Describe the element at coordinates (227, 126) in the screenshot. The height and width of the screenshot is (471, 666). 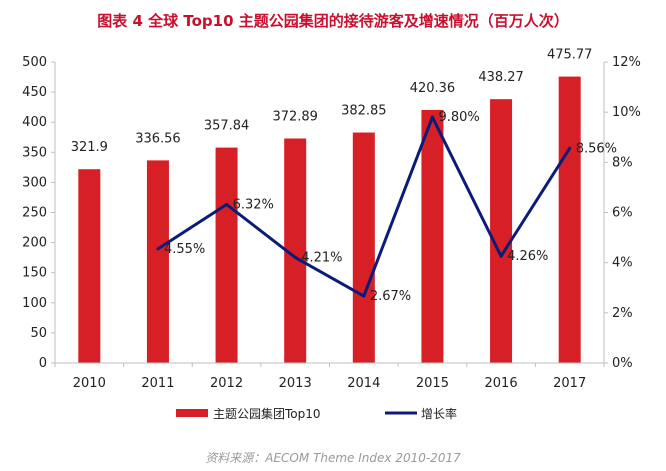
I see `bar-value-label: 357.84` at that location.